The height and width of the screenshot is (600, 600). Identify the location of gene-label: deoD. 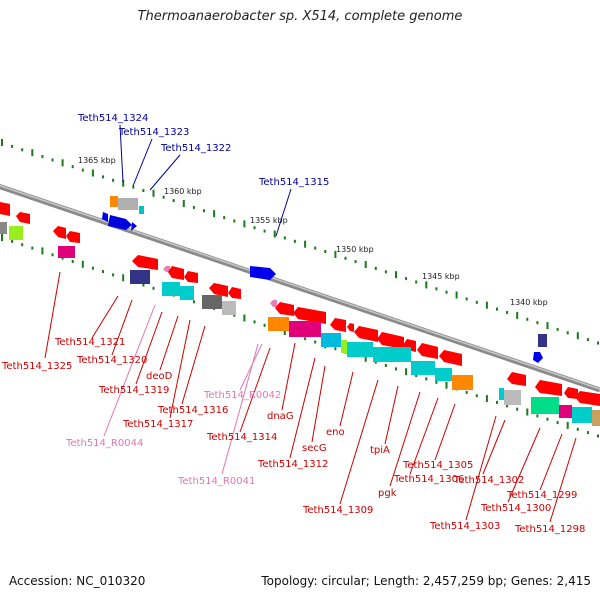
(159, 376).